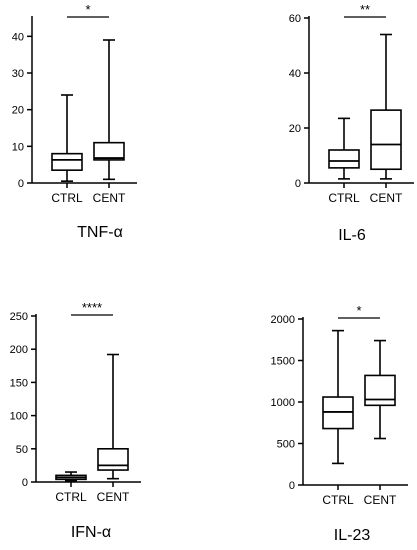  Describe the element at coordinates (75, 420) in the screenshot. I see `chart-panel-3: 0 50 100 150 200 250 CTRL CENT **** IFN-α` at that location.